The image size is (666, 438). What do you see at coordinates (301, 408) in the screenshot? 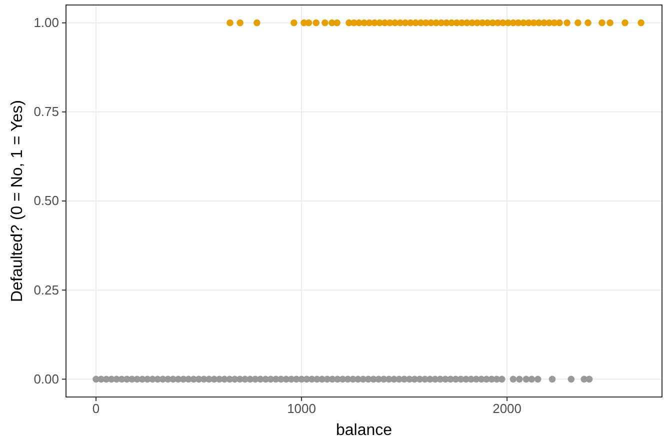
I see `x-tick-label: 1000` at bounding box center [301, 408].